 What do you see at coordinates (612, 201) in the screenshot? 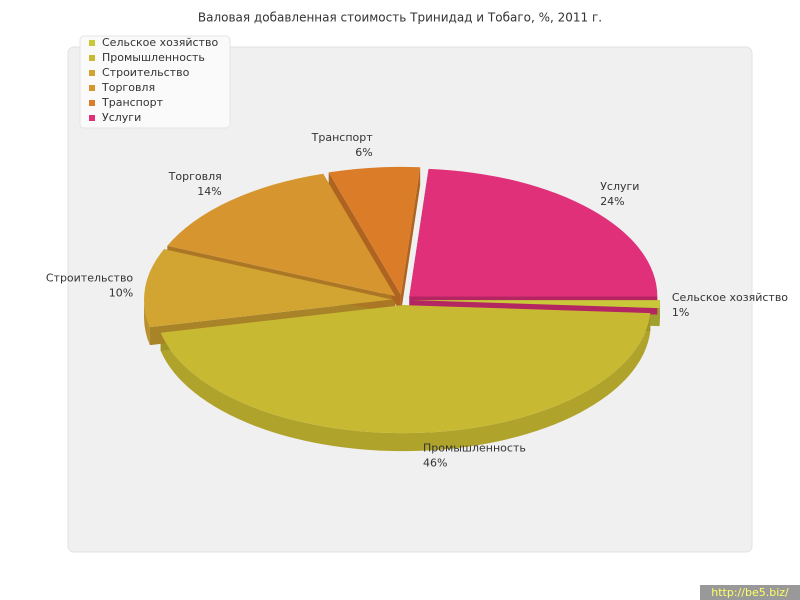
I see `slice-value-label: 24%` at bounding box center [612, 201].